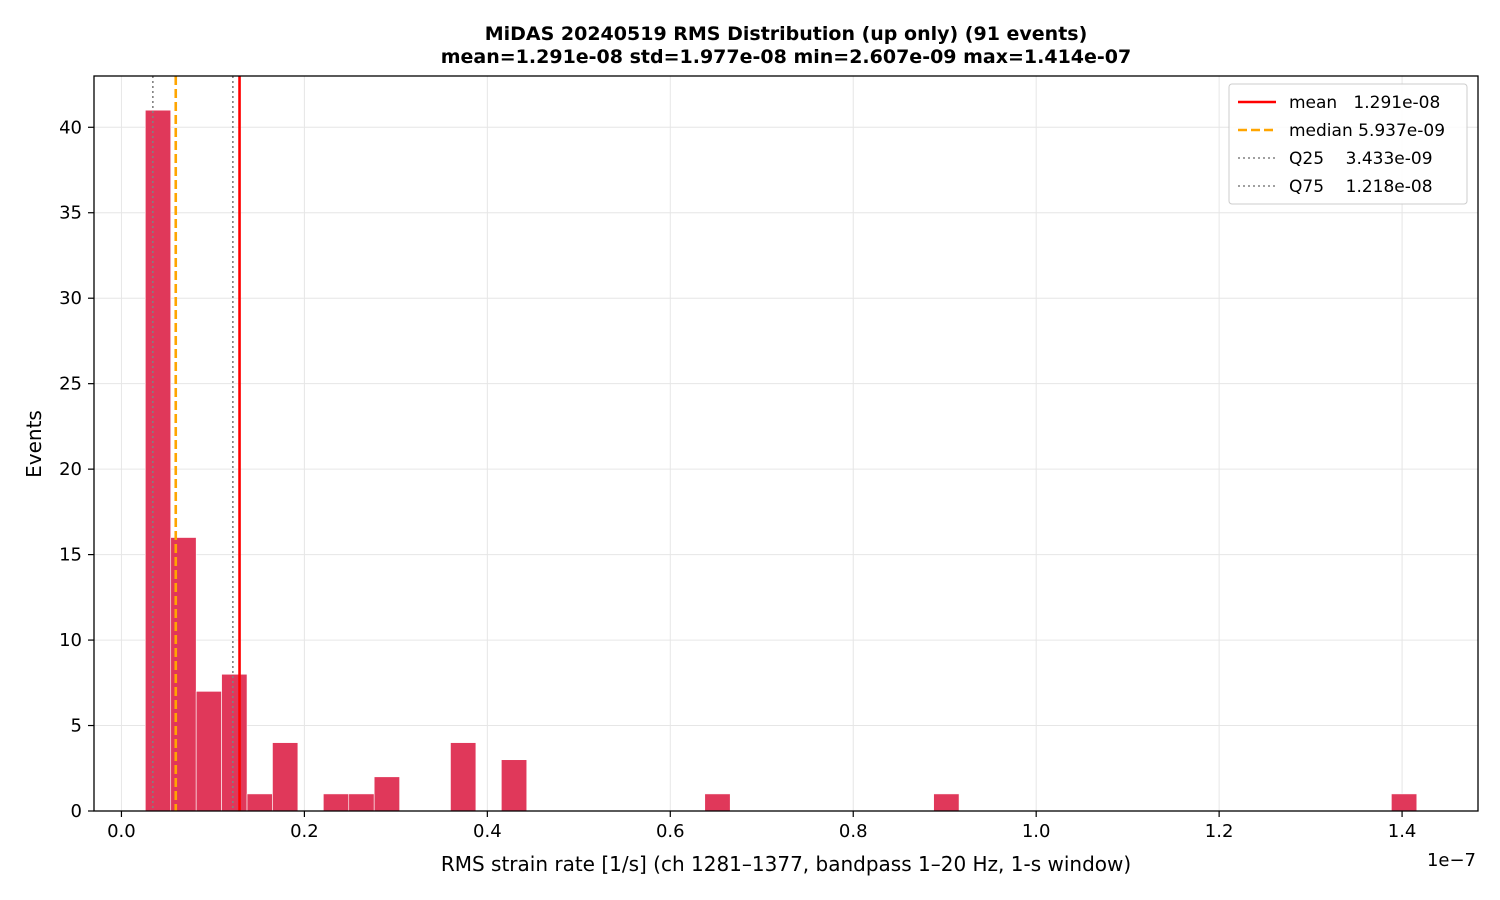 This screenshot has height=900, width=1500. Describe the element at coordinates (70, 213) in the screenshot. I see `y-tick-label: 35` at that location.